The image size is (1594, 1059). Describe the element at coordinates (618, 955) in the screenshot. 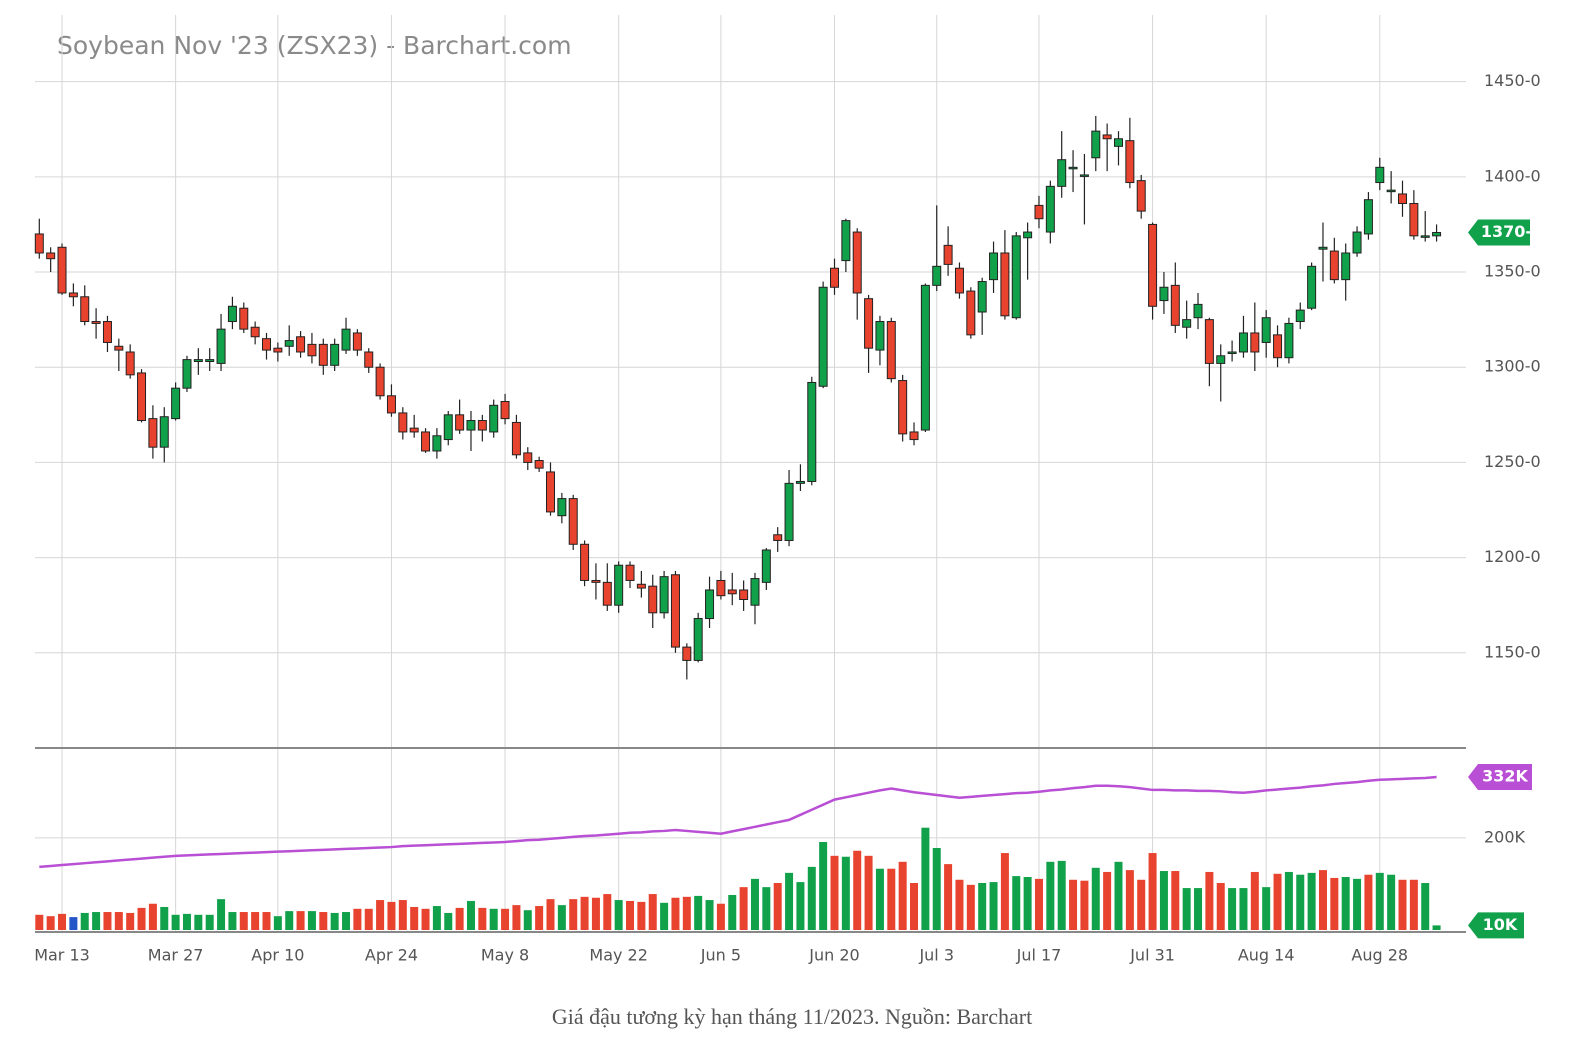

I see `x-tick-label: May 22` at that location.